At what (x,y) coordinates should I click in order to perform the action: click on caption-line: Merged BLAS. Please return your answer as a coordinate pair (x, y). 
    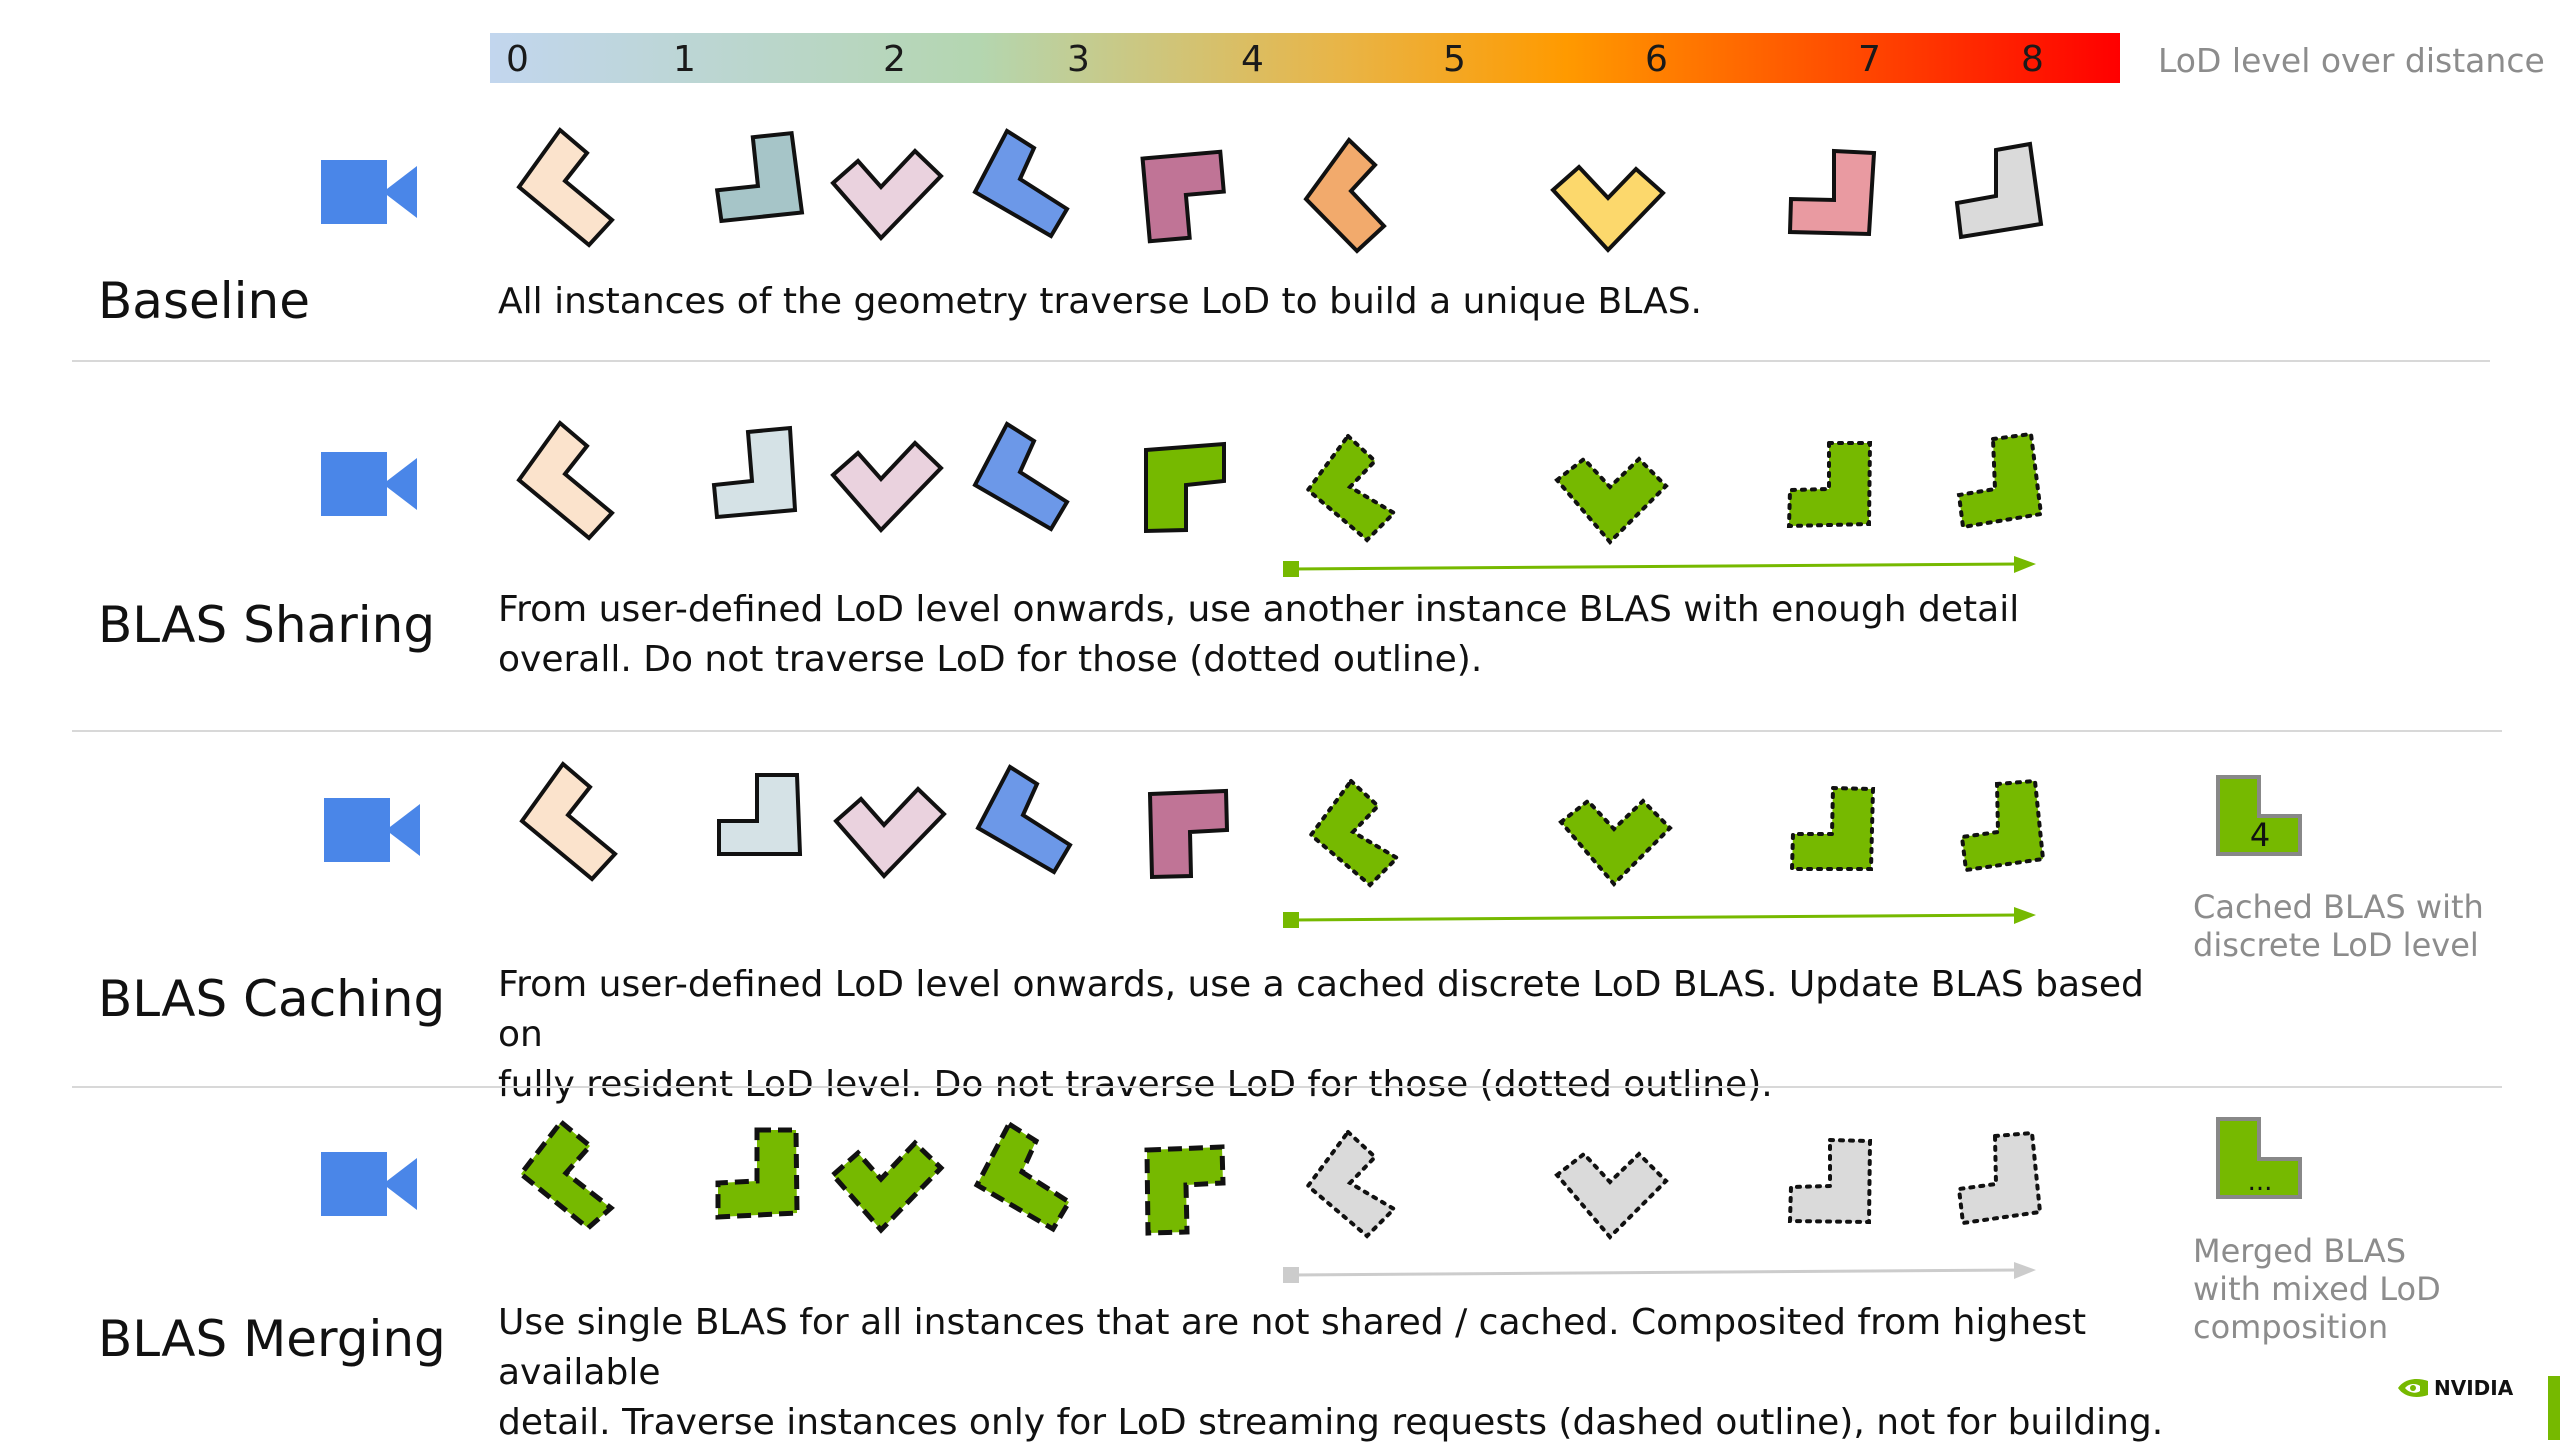
    Looking at the image, I should click on (2300, 1251).